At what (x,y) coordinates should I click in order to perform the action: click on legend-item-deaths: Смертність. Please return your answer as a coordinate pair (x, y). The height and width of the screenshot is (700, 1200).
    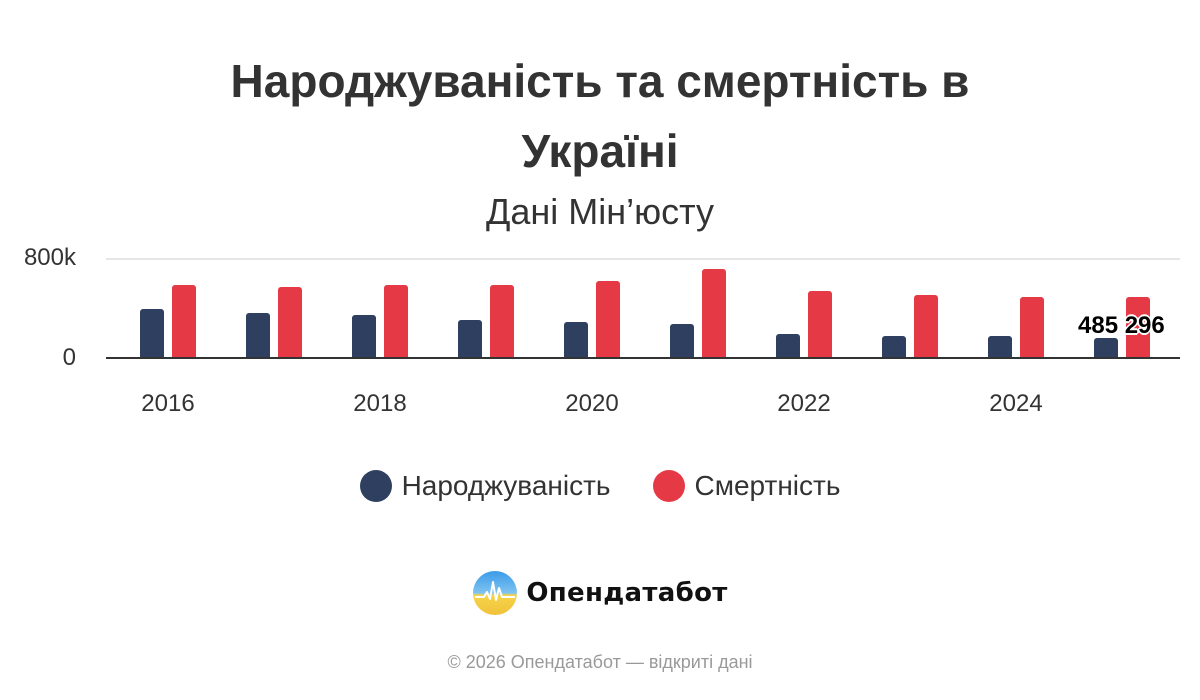
    Looking at the image, I should click on (746, 486).